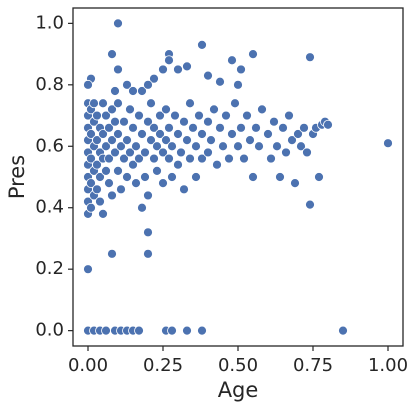  What do you see at coordinates (49, 330) in the screenshot?
I see `y-tick-label: 0.0` at bounding box center [49, 330].